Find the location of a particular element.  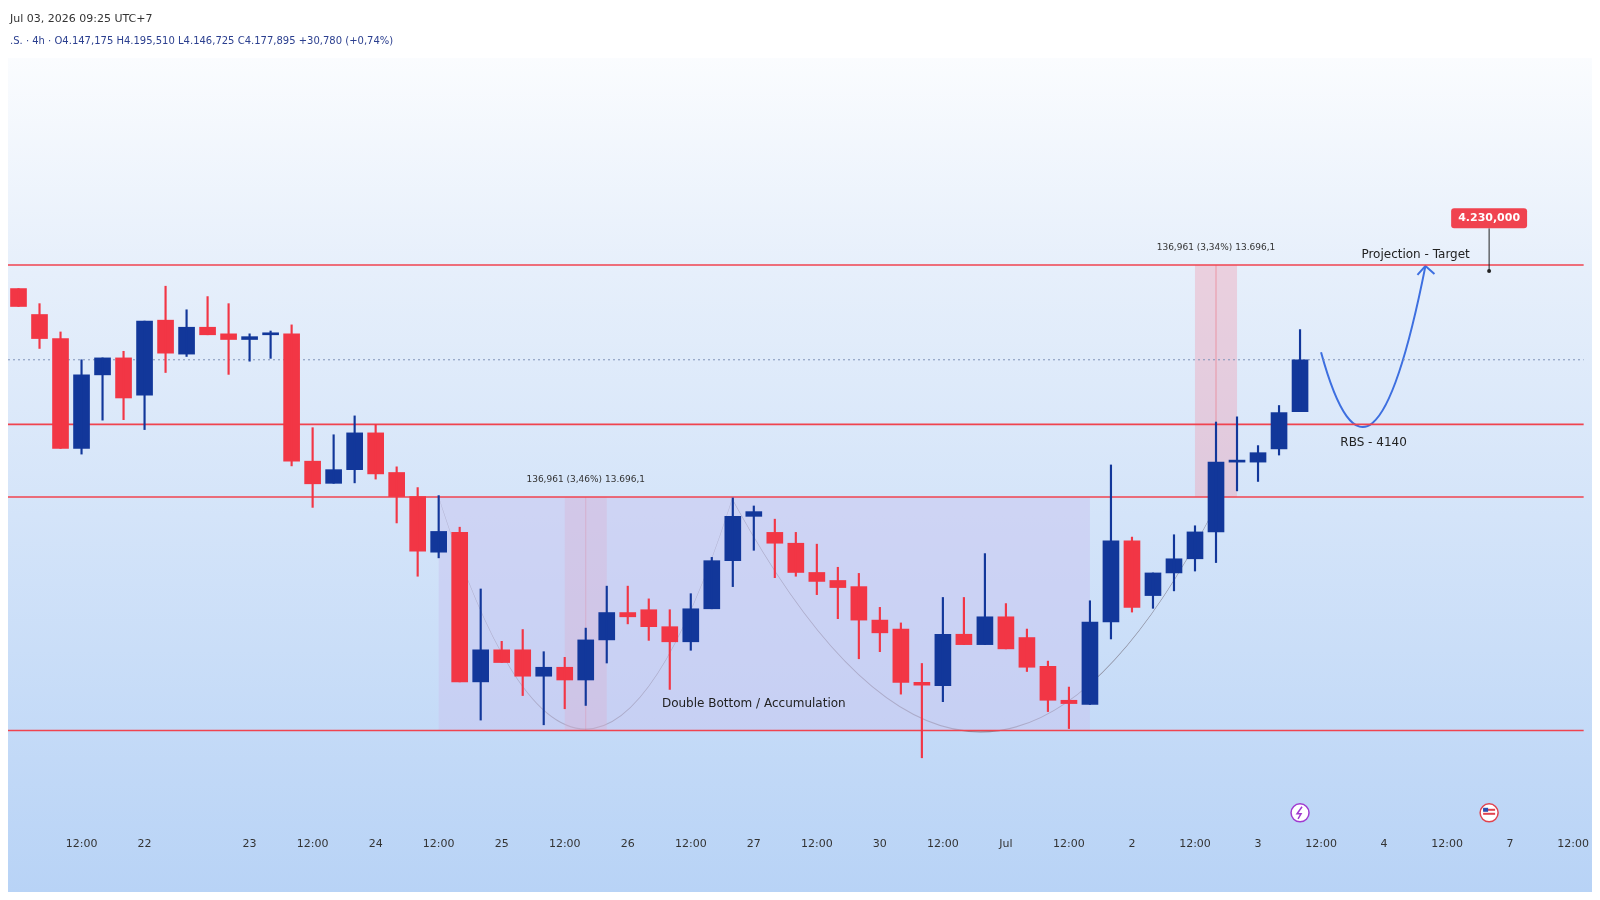

x-tick-label: 24 is located at coordinates (375, 844).